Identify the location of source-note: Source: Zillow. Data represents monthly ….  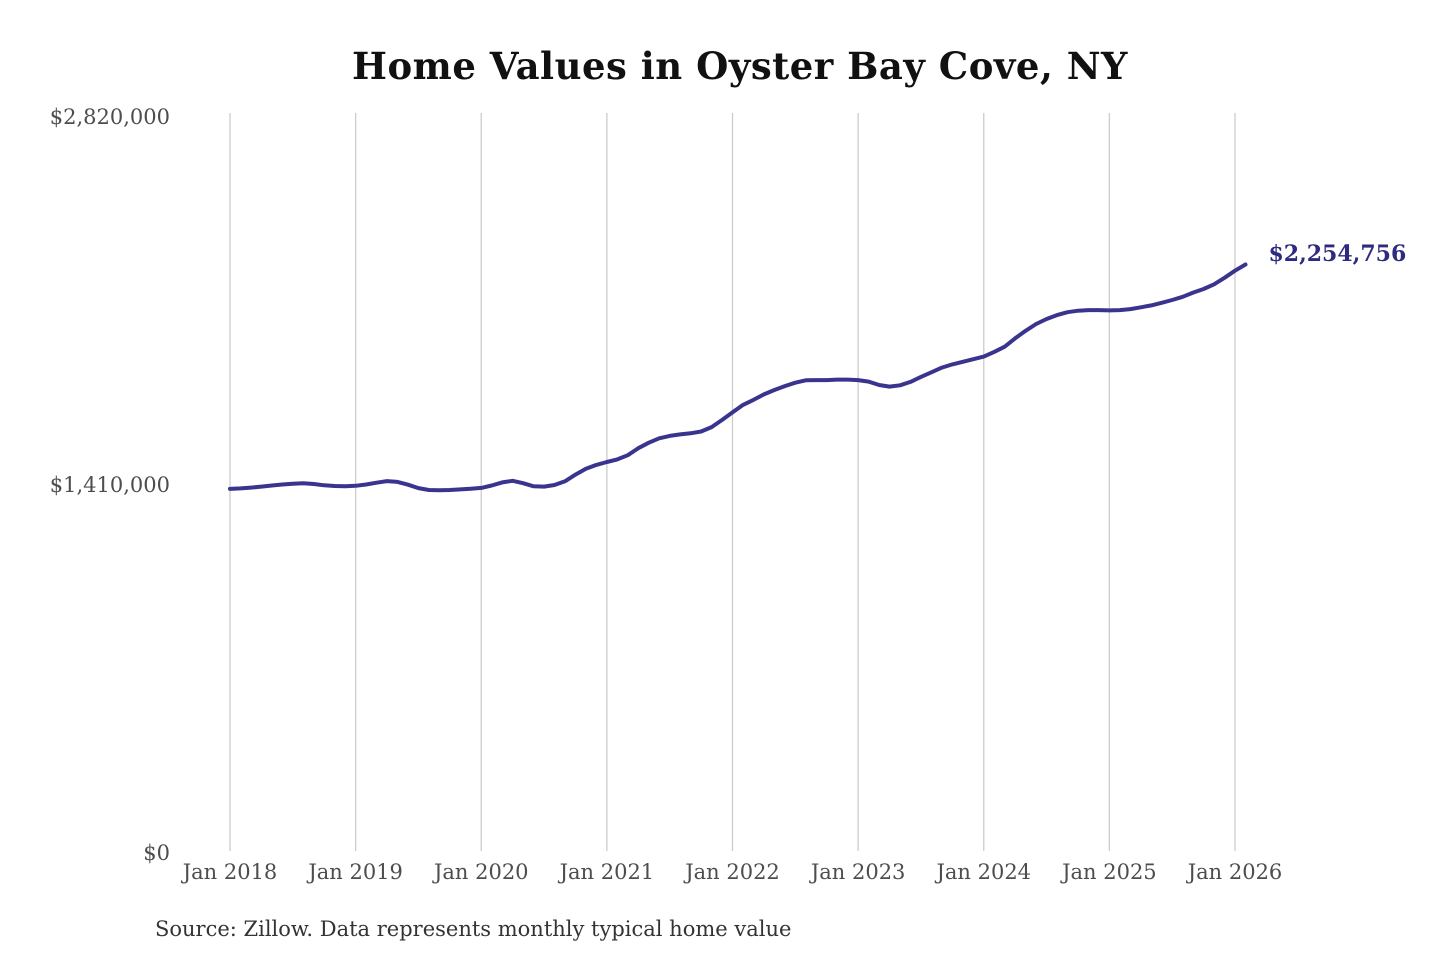
(473, 929).